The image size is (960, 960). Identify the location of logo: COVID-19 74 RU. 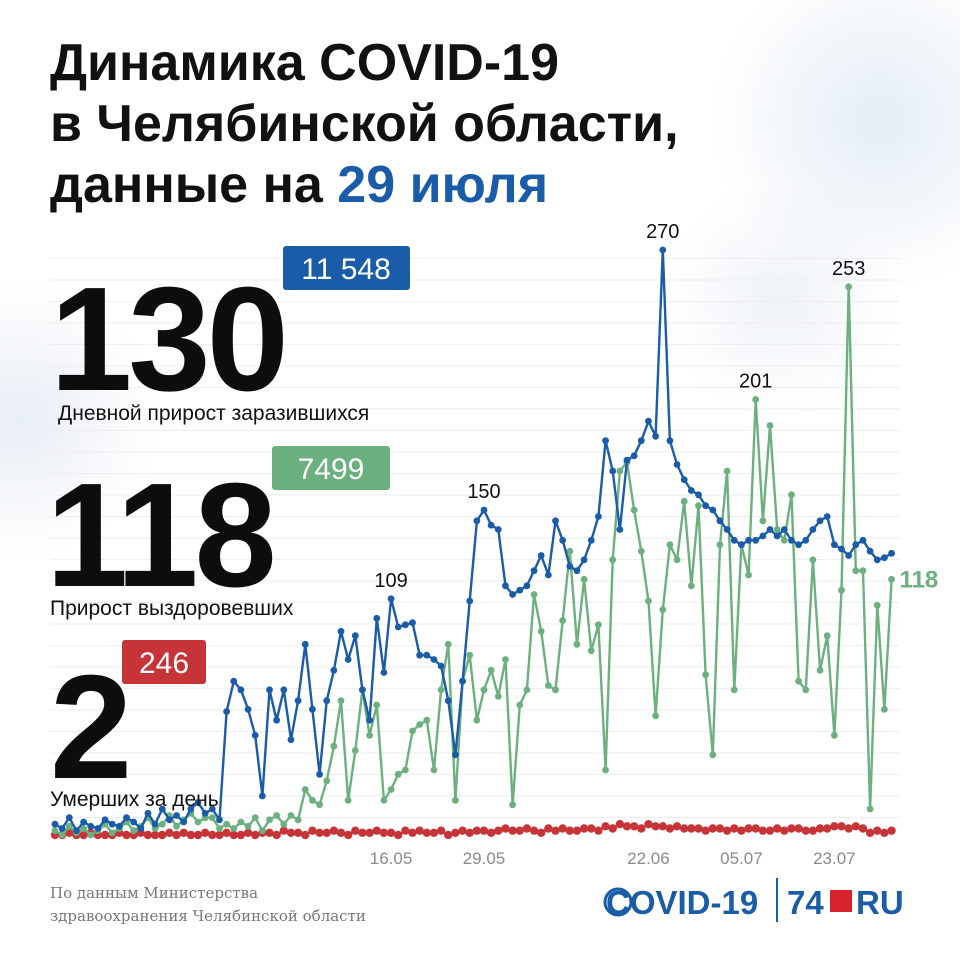
(753, 900).